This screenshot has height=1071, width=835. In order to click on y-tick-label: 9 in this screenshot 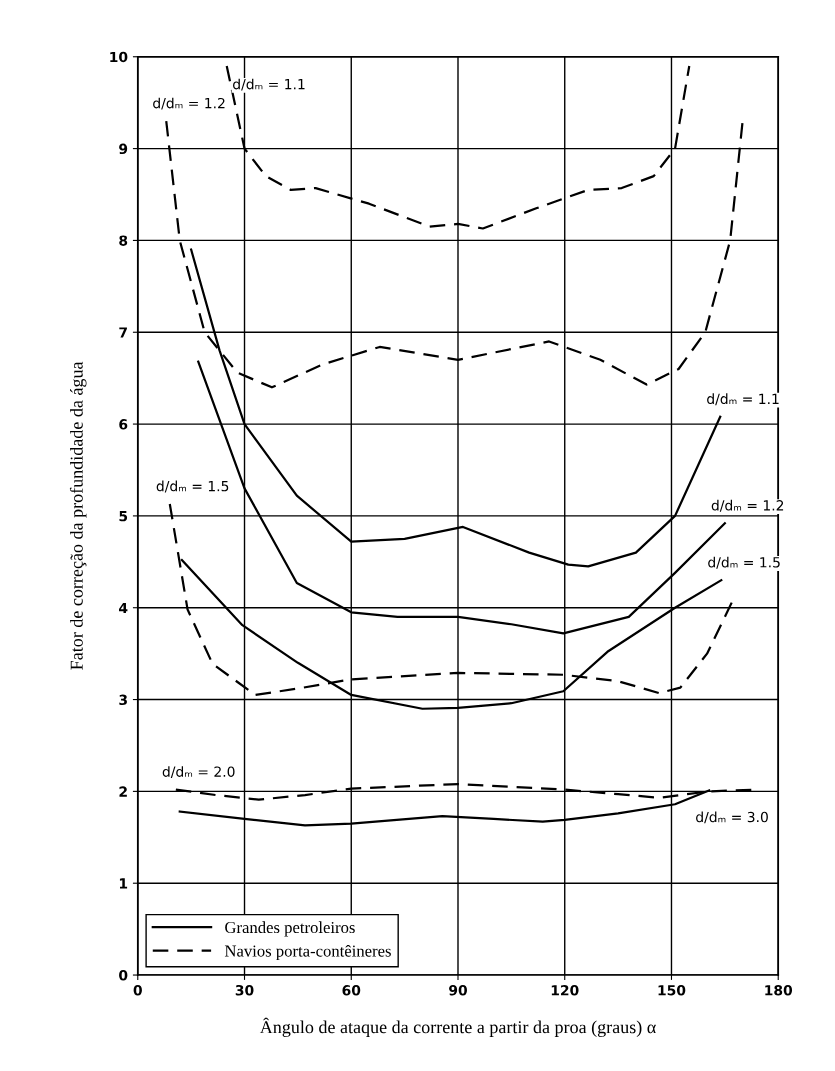, I will do `click(123, 149)`.